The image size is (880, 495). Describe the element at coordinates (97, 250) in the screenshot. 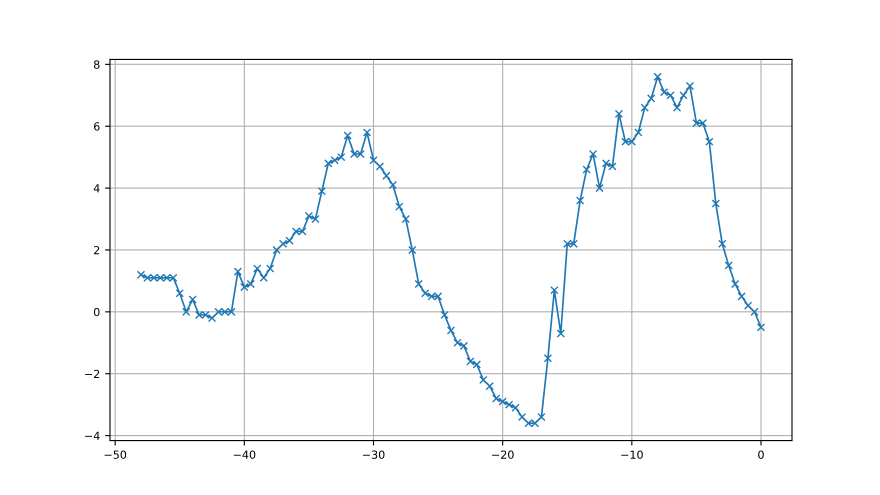

I see `y-tick-label: 2` at that location.